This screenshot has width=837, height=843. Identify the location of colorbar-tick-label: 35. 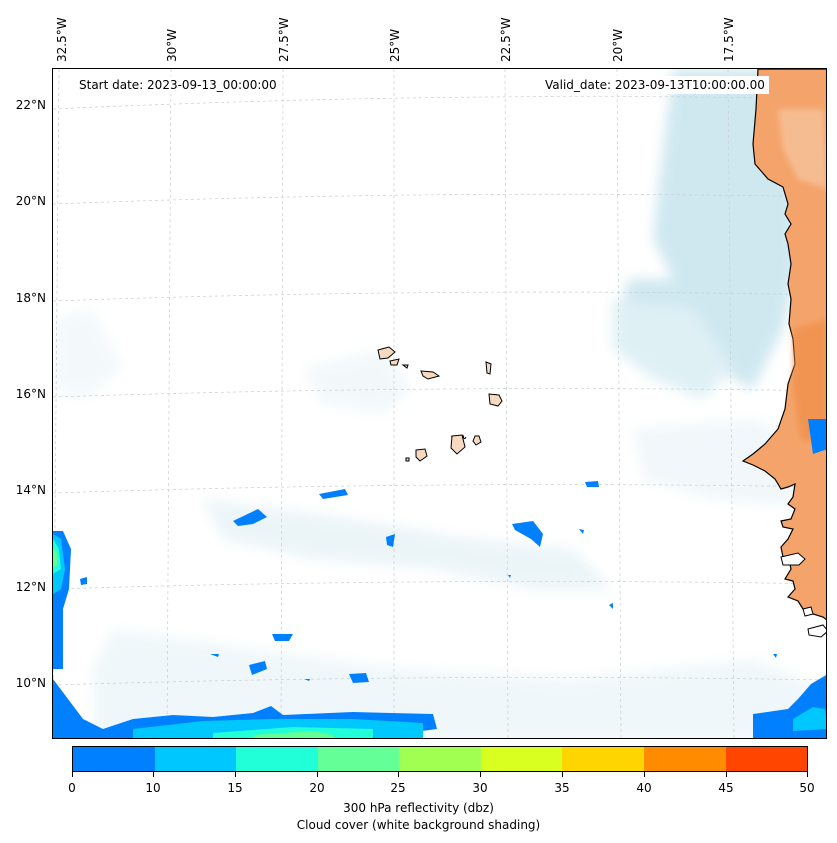
(562, 788).